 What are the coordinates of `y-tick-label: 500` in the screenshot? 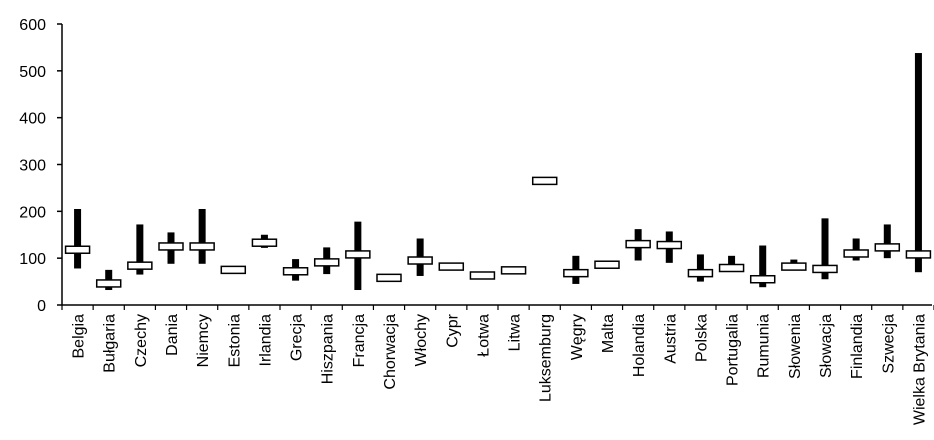 It's located at (32, 72).